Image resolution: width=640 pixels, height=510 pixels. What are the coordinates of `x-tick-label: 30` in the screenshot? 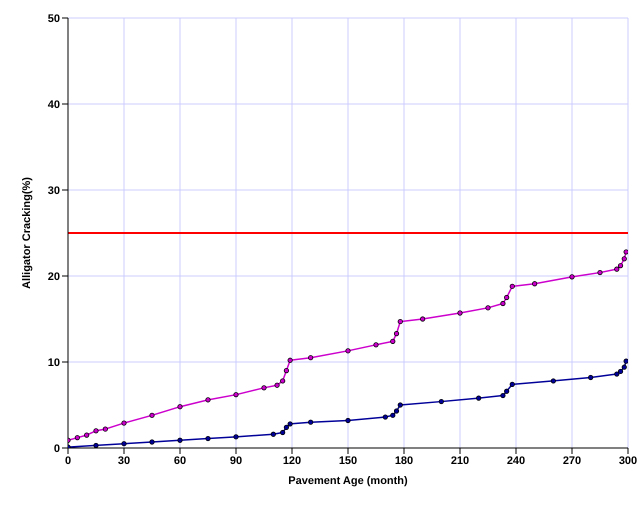 It's located at (124, 460).